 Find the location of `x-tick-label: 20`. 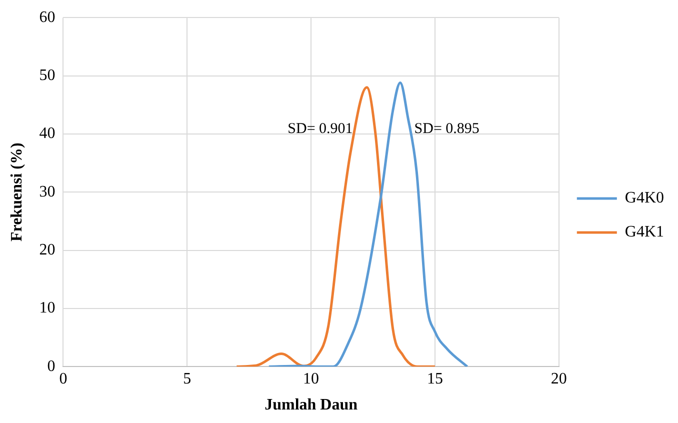

x-tick-label: 20 is located at coordinates (558, 379).